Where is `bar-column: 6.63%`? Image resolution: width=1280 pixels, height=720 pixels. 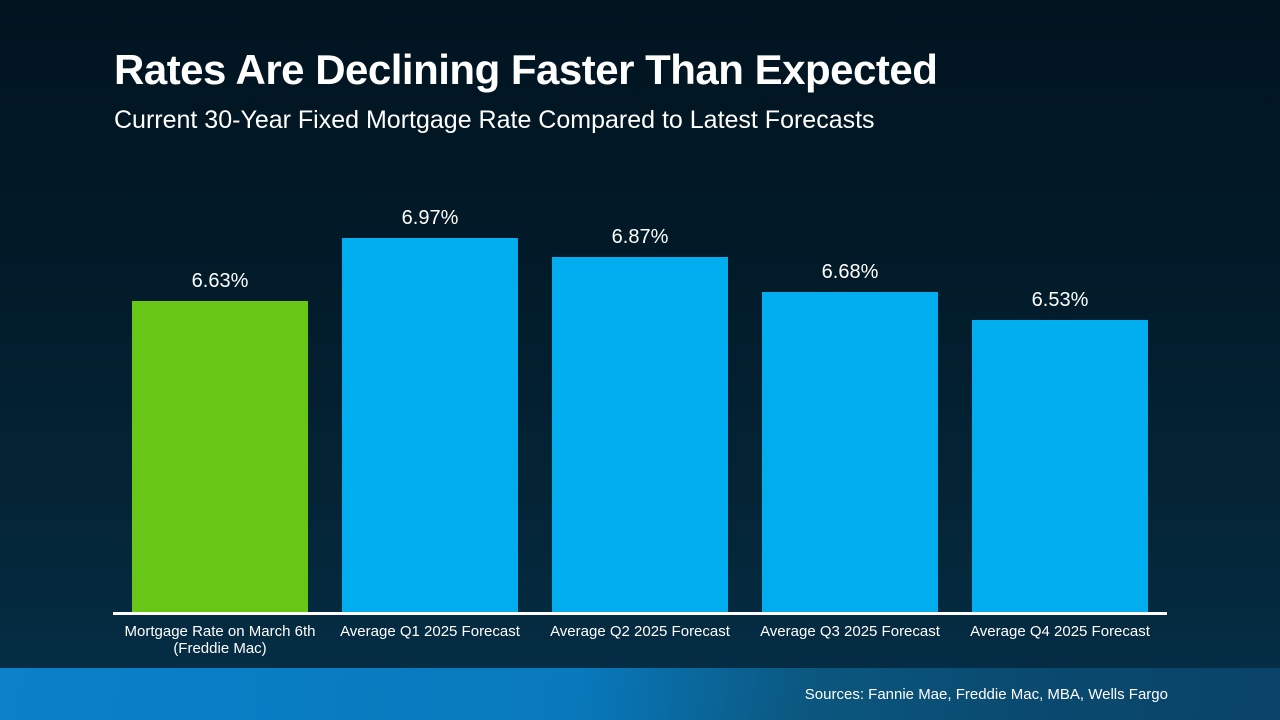 bar-column: 6.63% is located at coordinates (220, 441).